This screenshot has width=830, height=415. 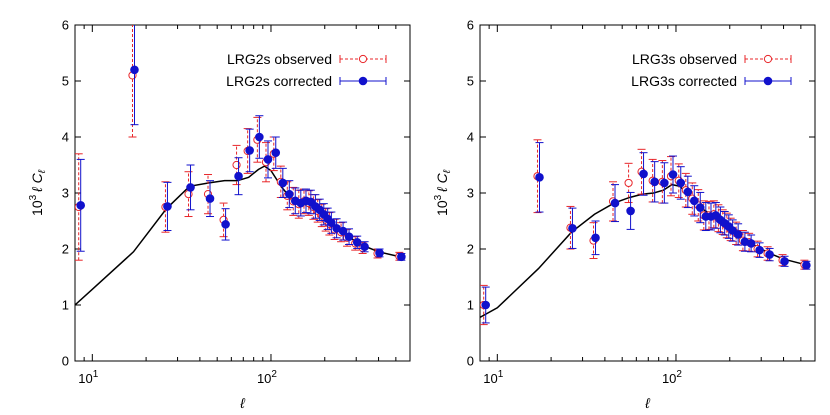 I want to click on legend-label-observed: LRG2s observed, so click(x=279, y=59).